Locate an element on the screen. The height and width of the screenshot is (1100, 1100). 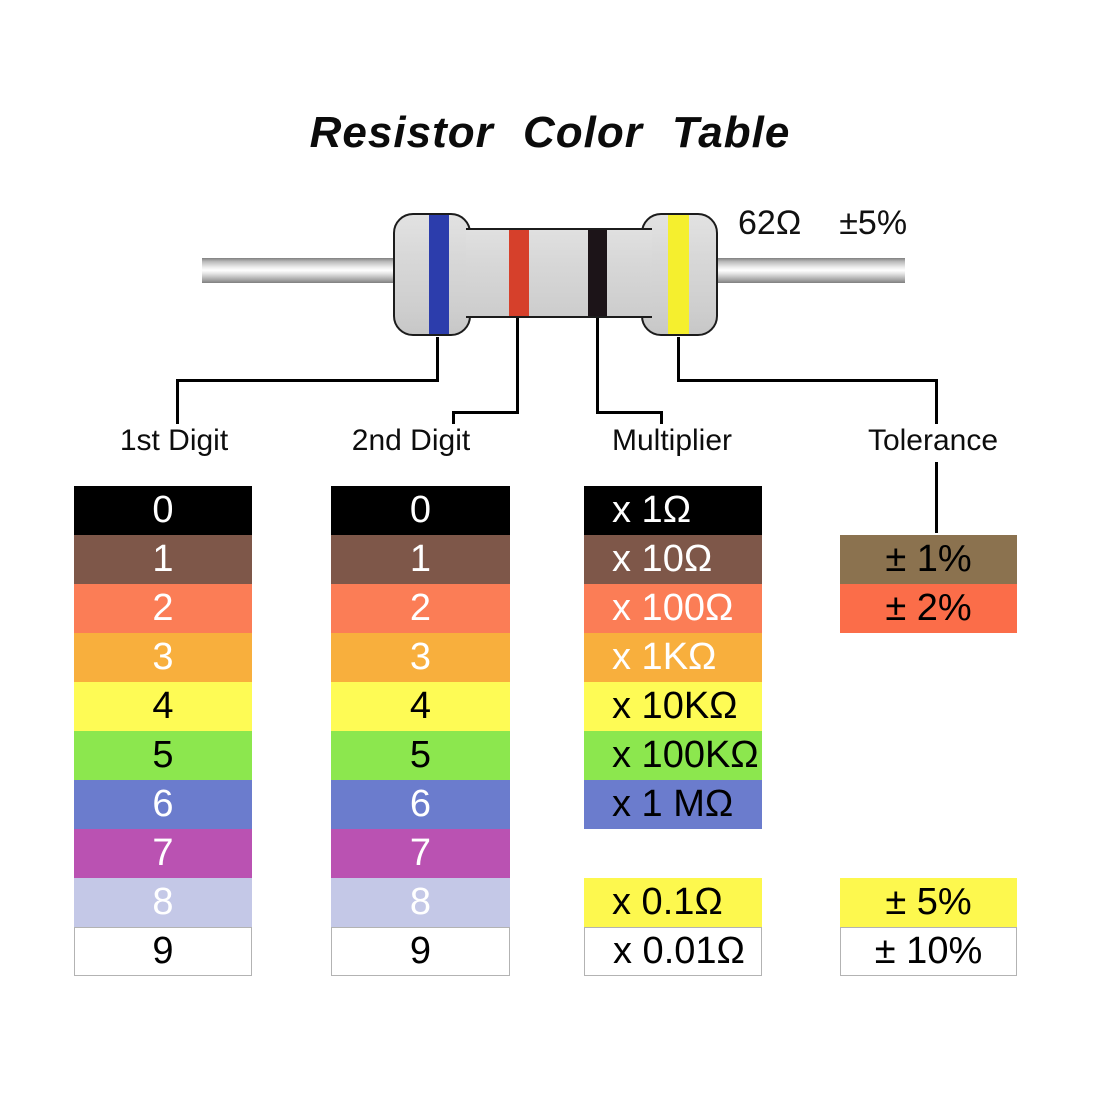
connector-line-tolerance-table is located at coordinates (936, 497).